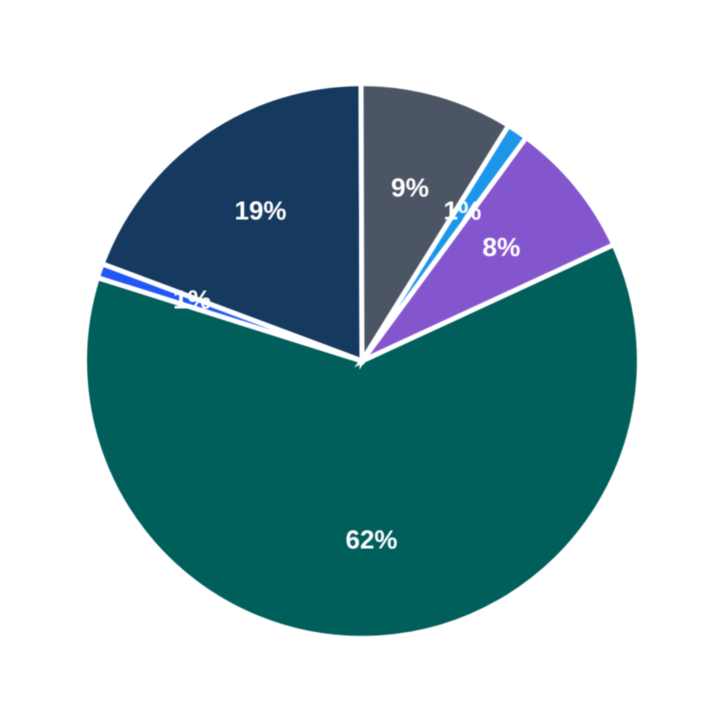  I want to click on svg-text: 19%, so click(261, 212).